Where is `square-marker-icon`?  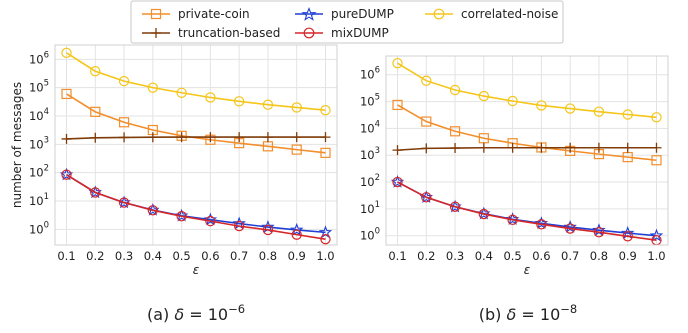
square-marker-icon is located at coordinates (156, 14).